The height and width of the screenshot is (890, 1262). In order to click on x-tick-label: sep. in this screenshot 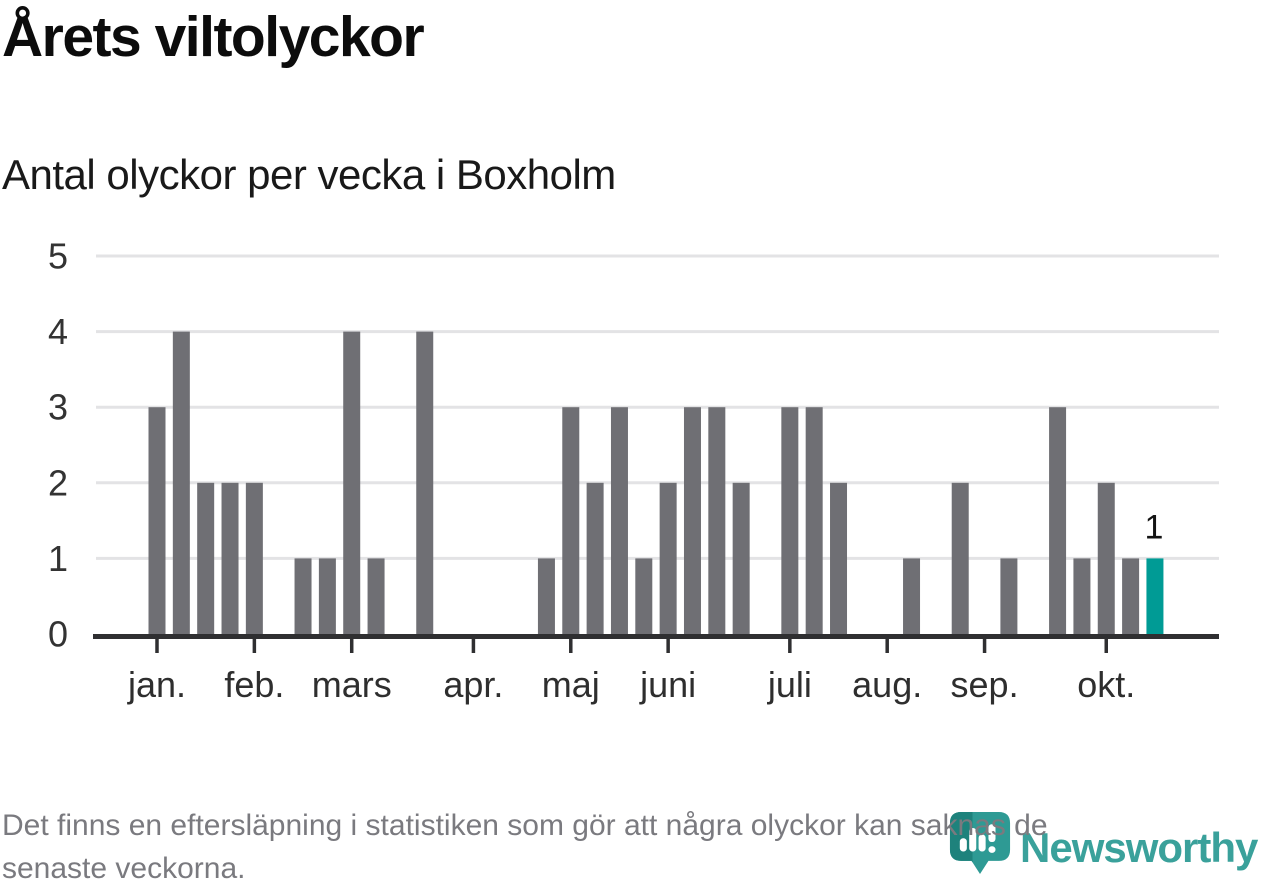, I will do `click(985, 684)`.